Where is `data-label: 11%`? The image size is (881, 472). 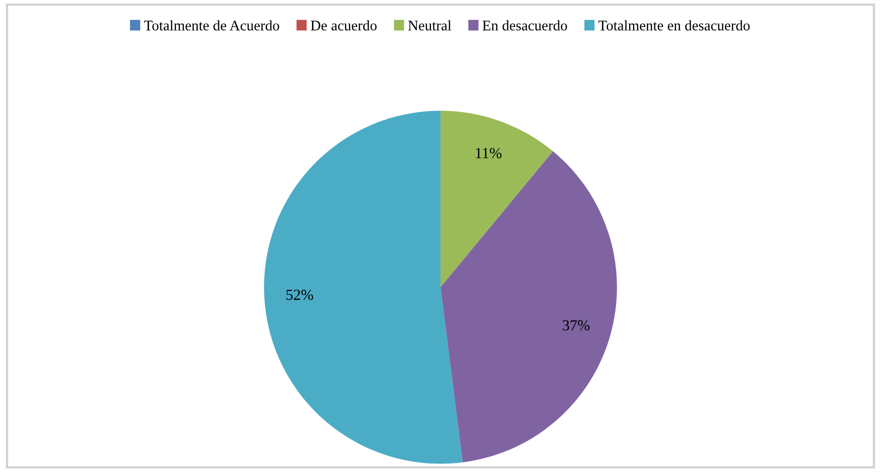 data-label: 11% is located at coordinates (489, 153).